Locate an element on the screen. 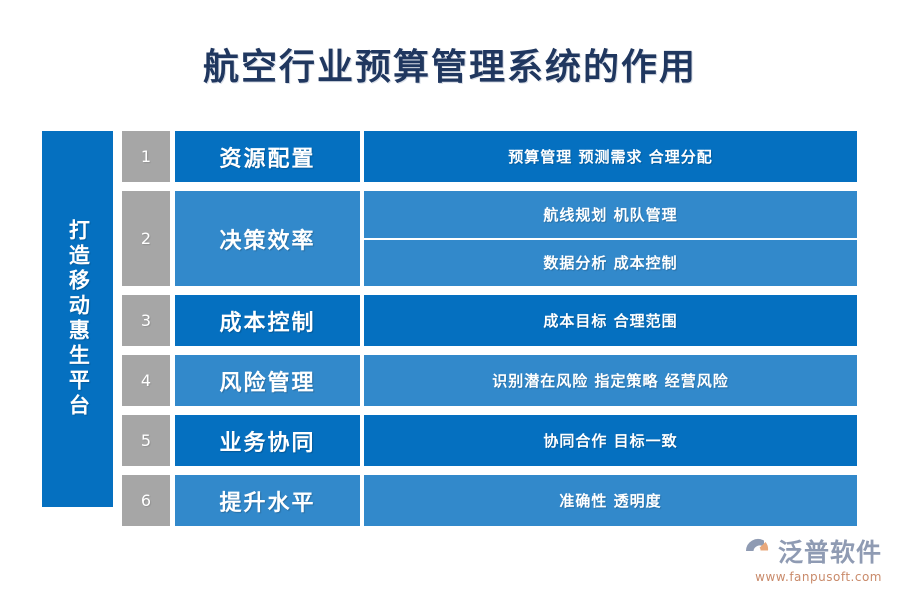 The height and width of the screenshot is (600, 900). brand-logo: 泛普软件 www.fanpusoft.com is located at coordinates (812, 558).